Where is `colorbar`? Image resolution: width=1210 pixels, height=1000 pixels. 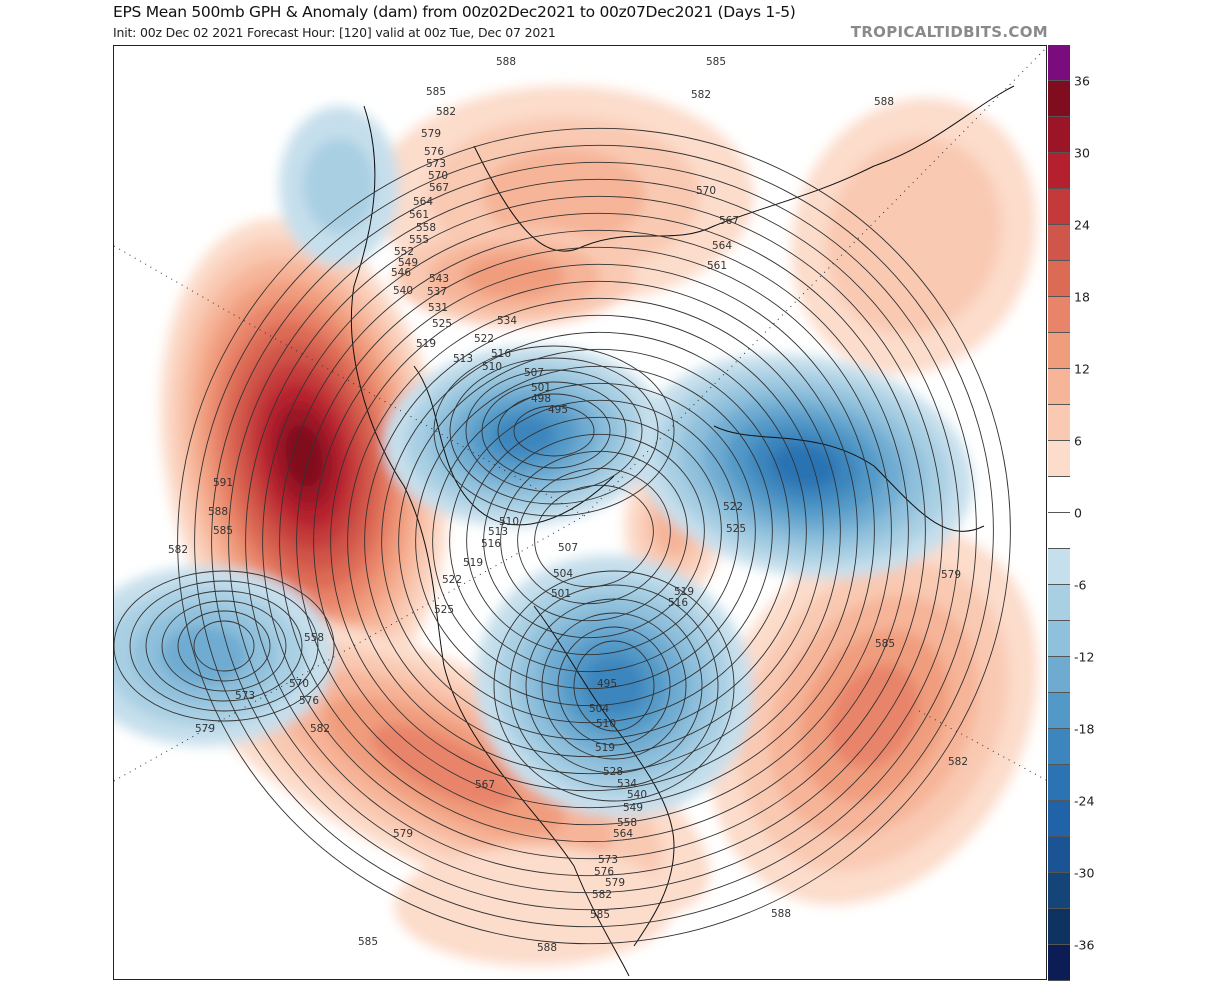 colorbar is located at coordinates (1059, 513).